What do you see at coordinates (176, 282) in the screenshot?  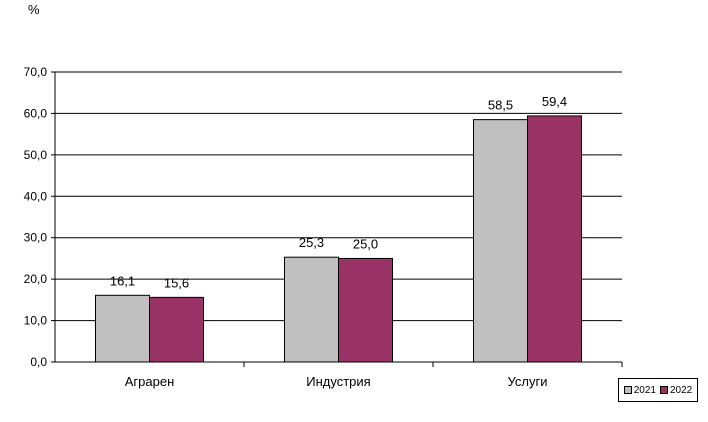 I see `data-label: 15,6` at bounding box center [176, 282].